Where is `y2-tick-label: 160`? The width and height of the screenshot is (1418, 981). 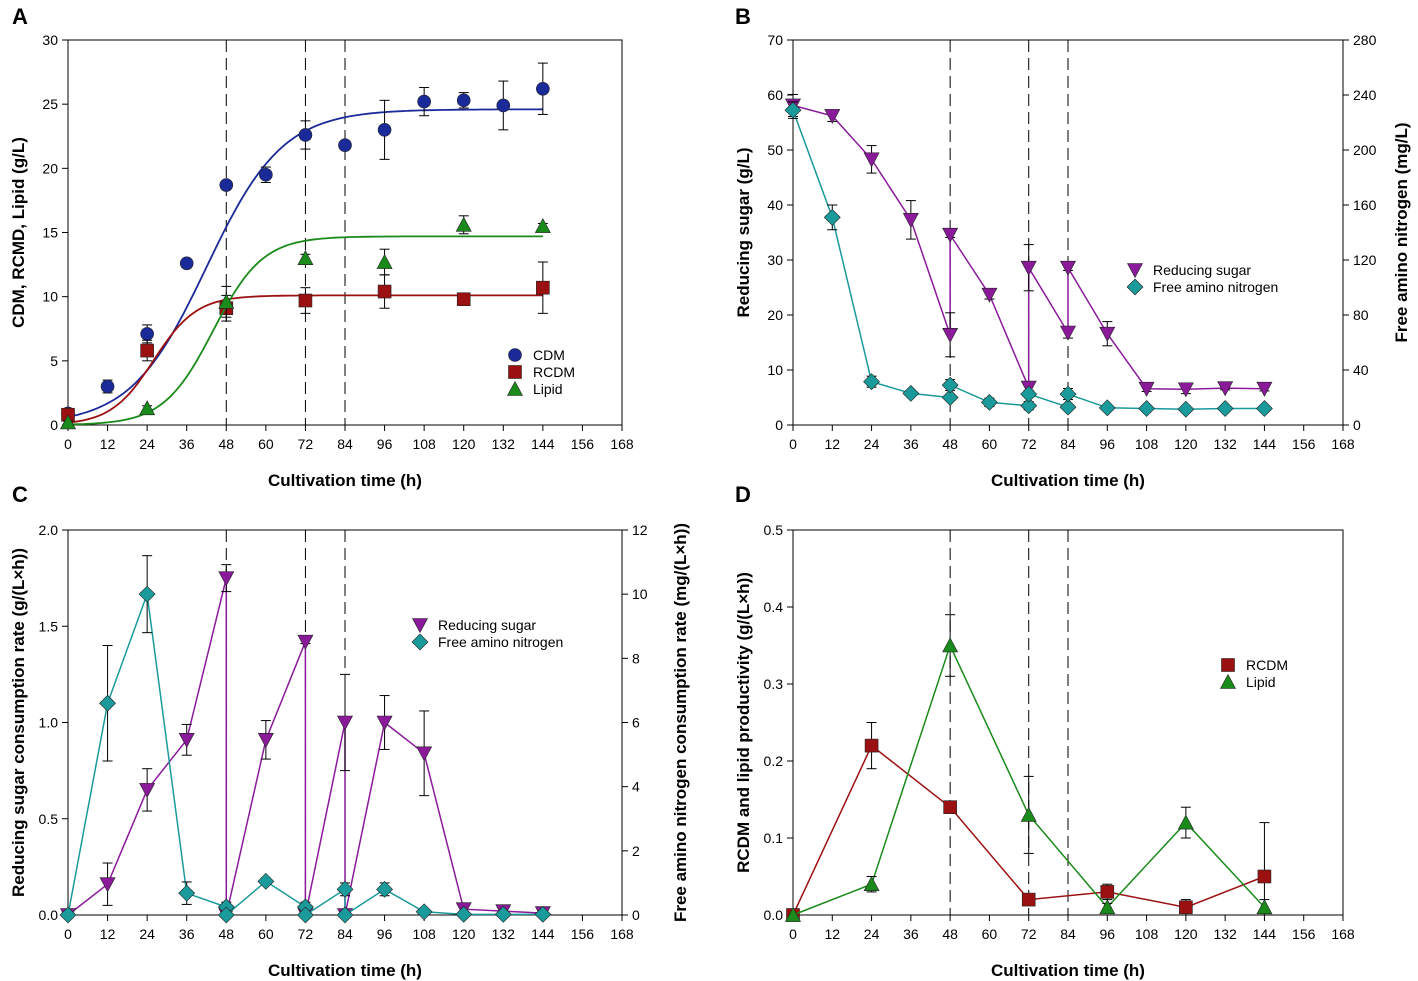
y2-tick-label: 160 is located at coordinates (1365, 205).